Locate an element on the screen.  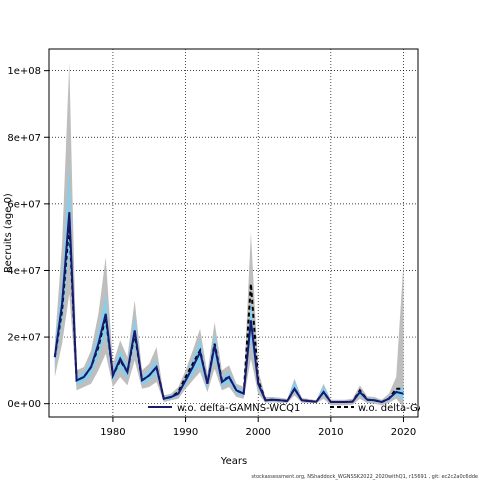
x-axis-ticks: 1980 1990 2000 2010 2020 is located at coordinates (258, 427).